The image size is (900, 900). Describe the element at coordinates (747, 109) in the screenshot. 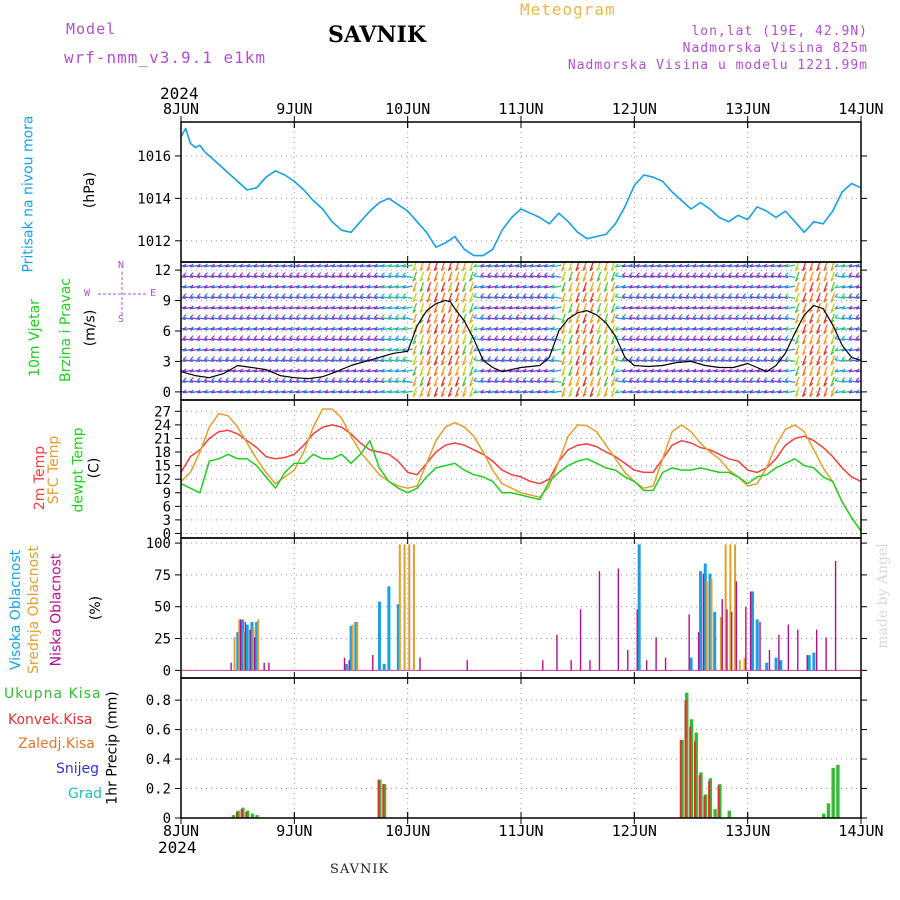

I see `x-tick-label-top: 13JUN` at that location.